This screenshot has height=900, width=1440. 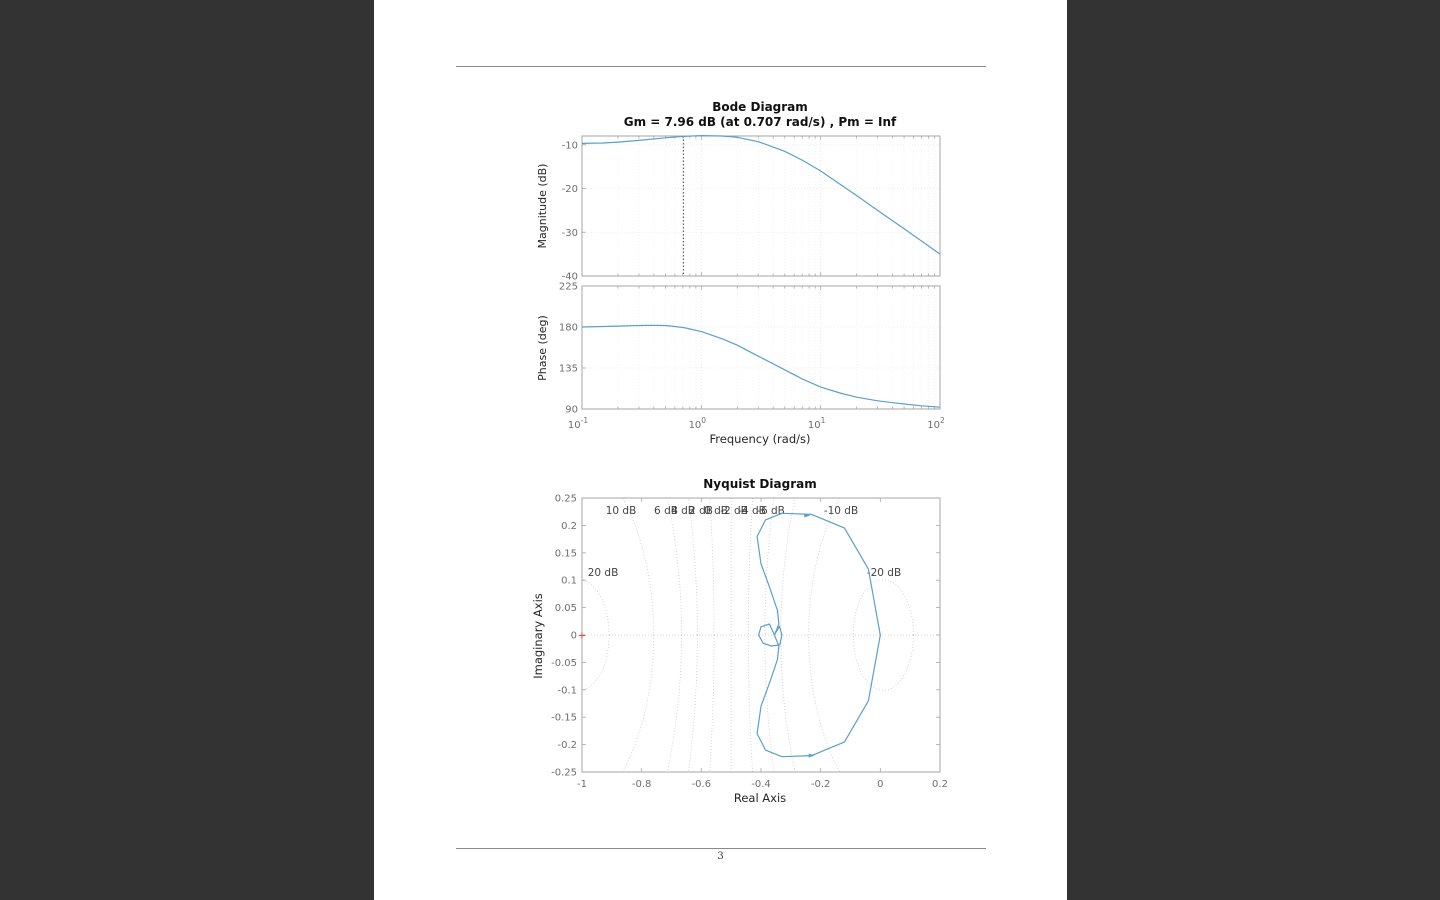 What do you see at coordinates (761, 366) in the screenshot?
I see `phase-line` at bounding box center [761, 366].